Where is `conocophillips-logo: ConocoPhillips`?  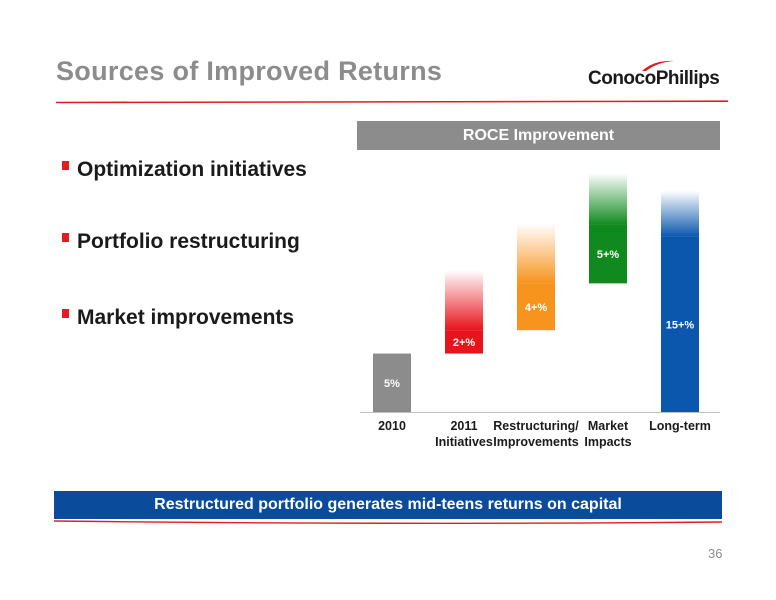 conocophillips-logo: ConocoPhillips is located at coordinates (658, 78).